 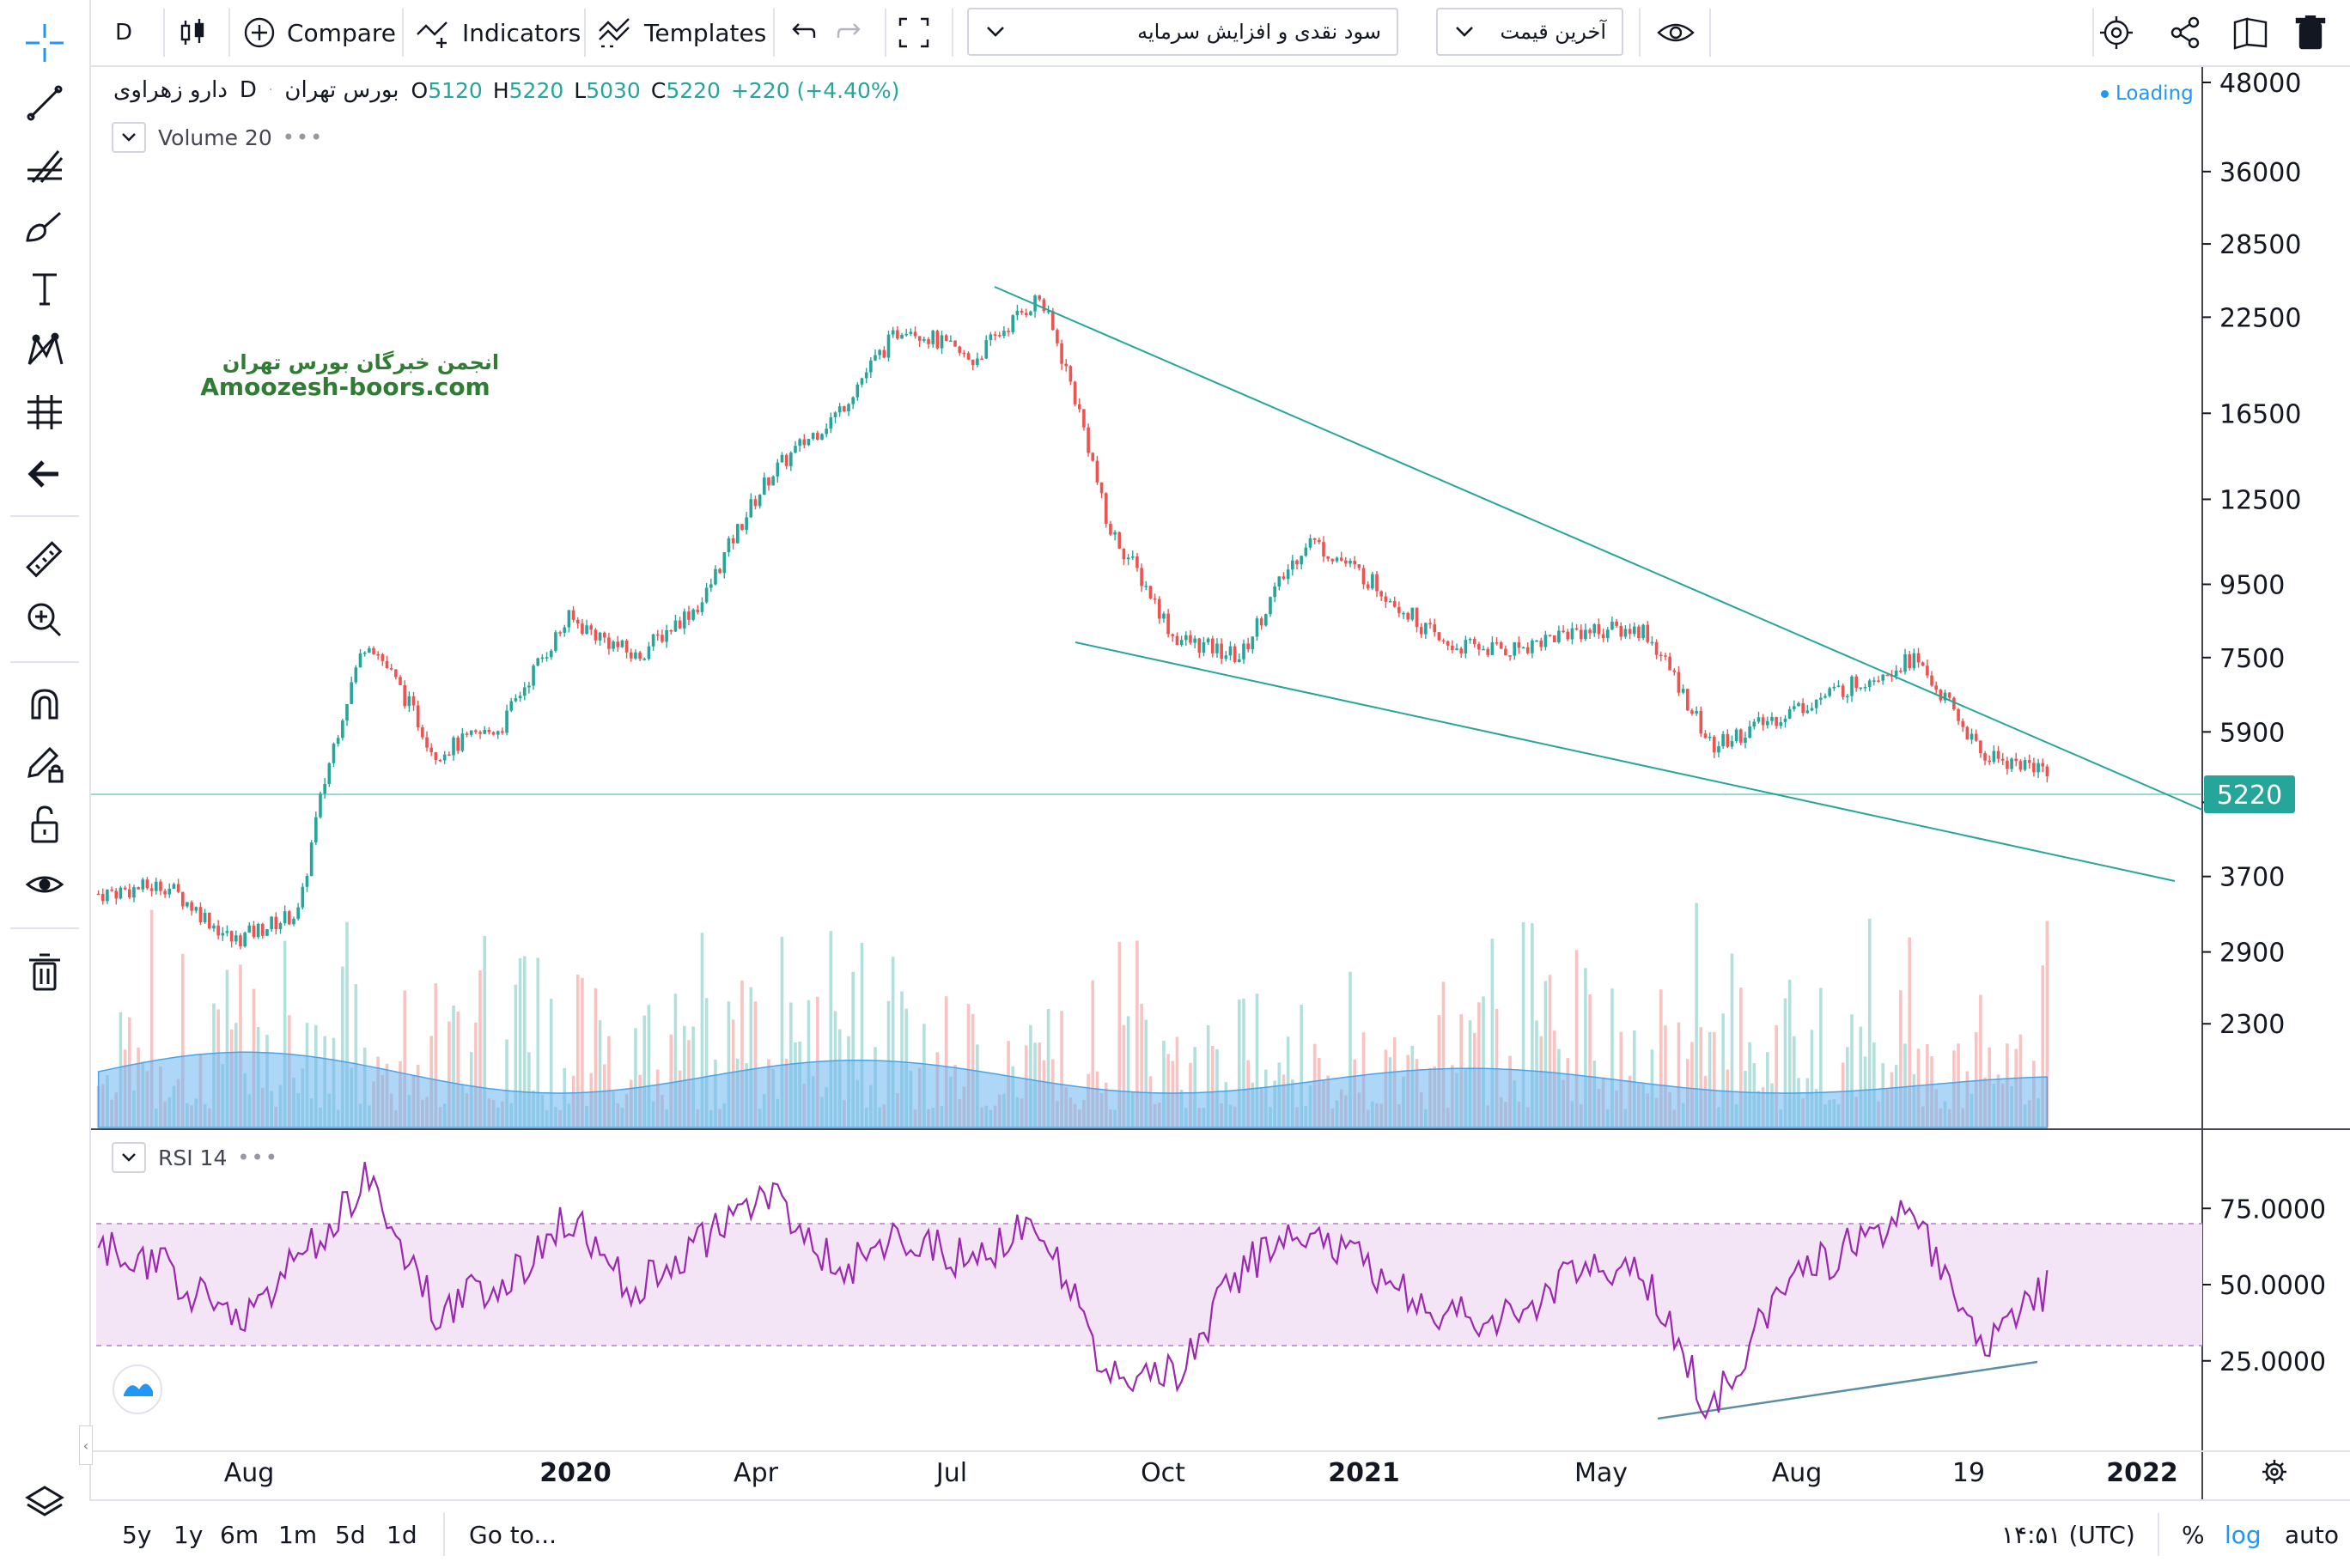 I want to click on rsi-axis: 75.0000 50.0000 25.0000, so click(x=2264, y=1285).